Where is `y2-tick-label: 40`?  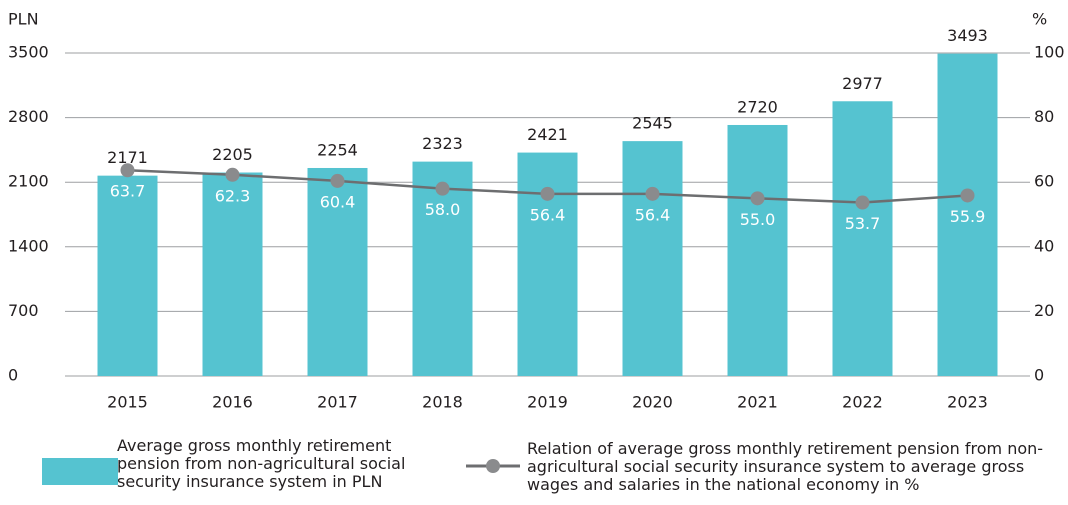 y2-tick-label: 40 is located at coordinates (1044, 245).